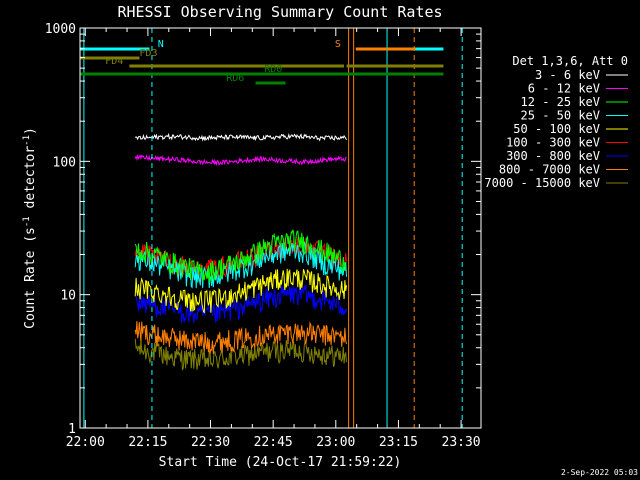  What do you see at coordinates (570, 61) in the screenshot?
I see `legend-title: Det 1,3,6, Att 0` at bounding box center [570, 61].